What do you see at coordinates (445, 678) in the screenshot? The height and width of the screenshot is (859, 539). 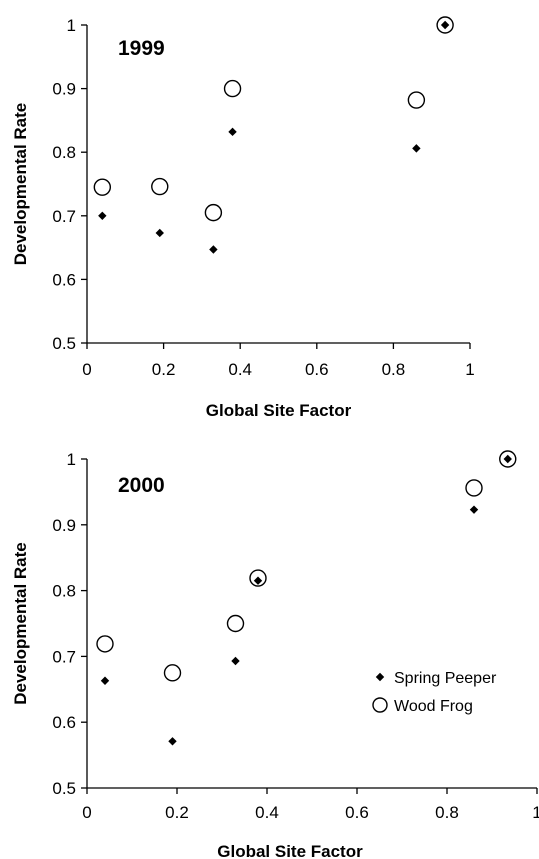 I see `legend-label-spring-peeper: Spring Peeper` at bounding box center [445, 678].